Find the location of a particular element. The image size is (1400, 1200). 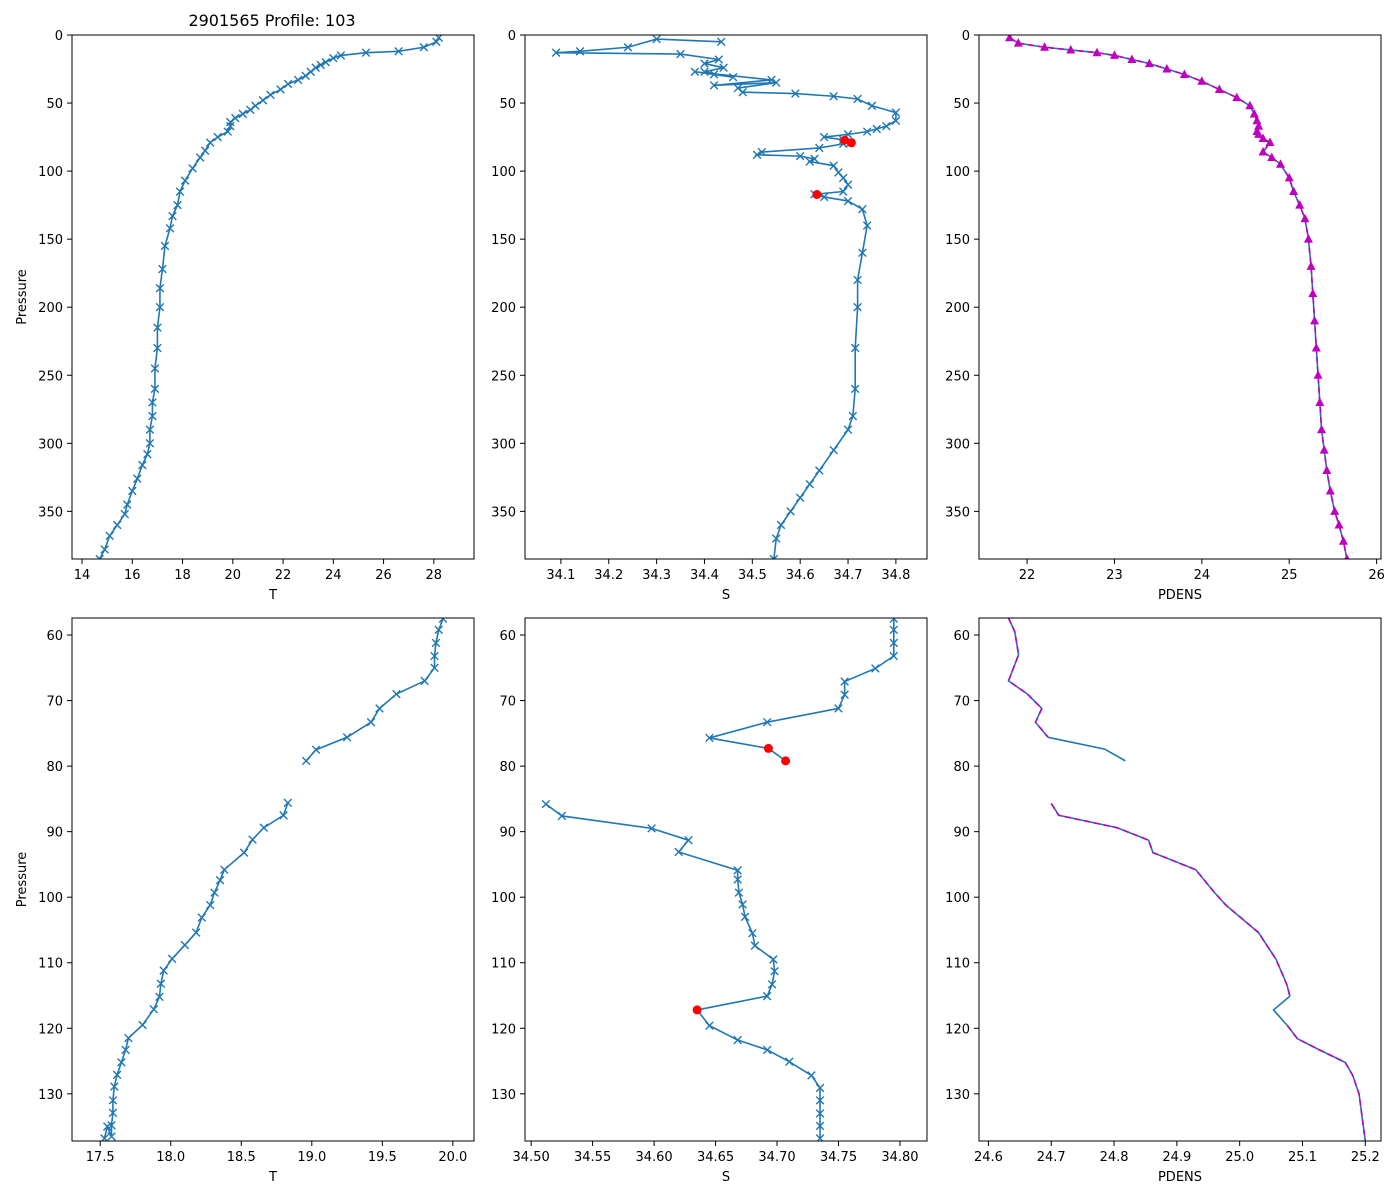

series-t is located at coordinates (269, 297).